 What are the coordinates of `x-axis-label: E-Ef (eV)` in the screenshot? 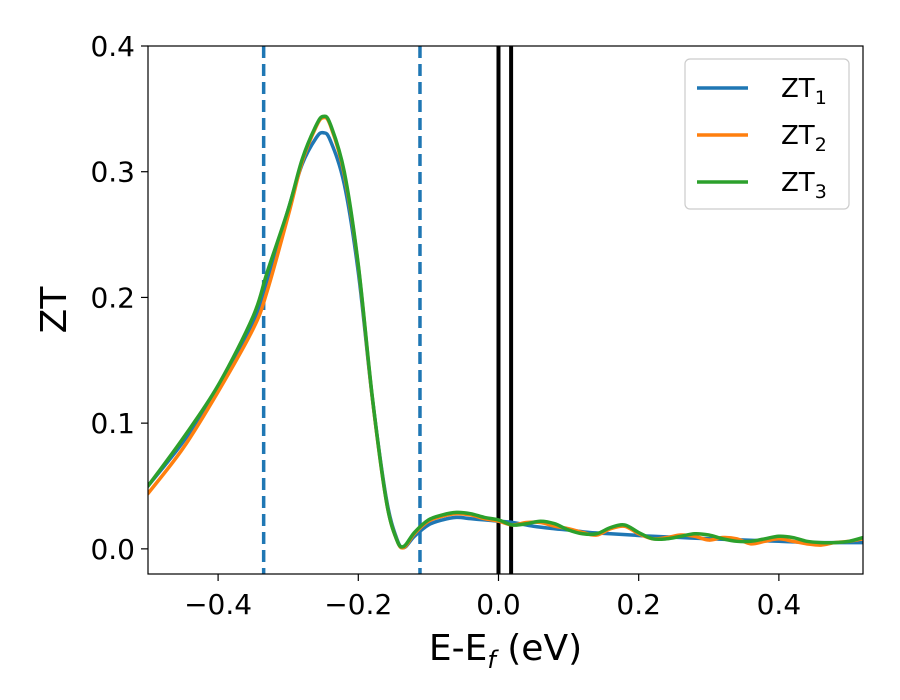 It's located at (505, 651).